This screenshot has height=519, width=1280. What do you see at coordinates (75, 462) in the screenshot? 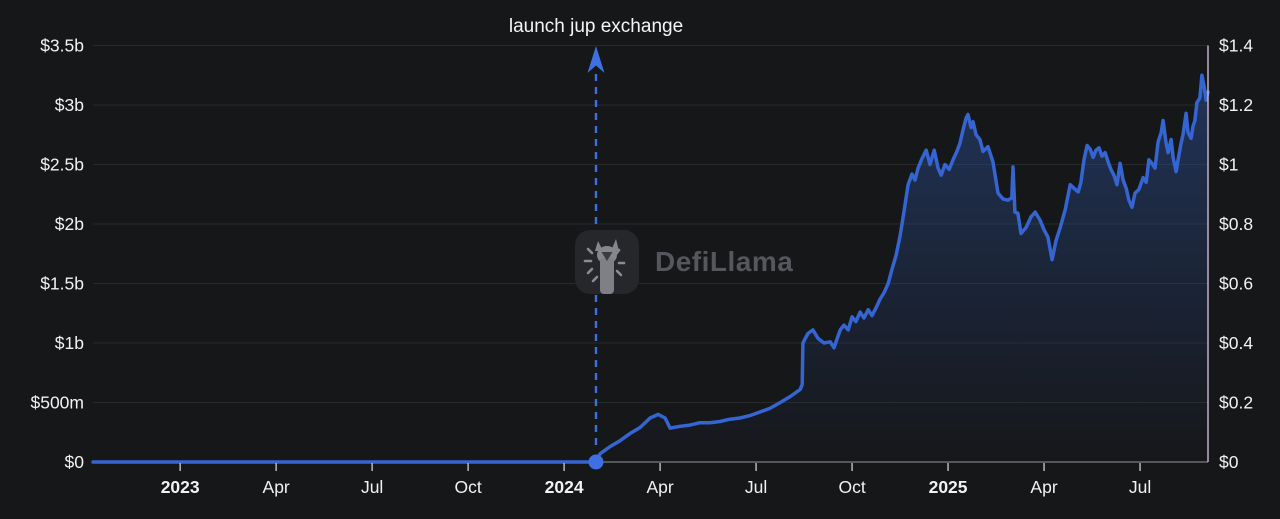
I see `y-axis-left-label: $0` at bounding box center [75, 462].